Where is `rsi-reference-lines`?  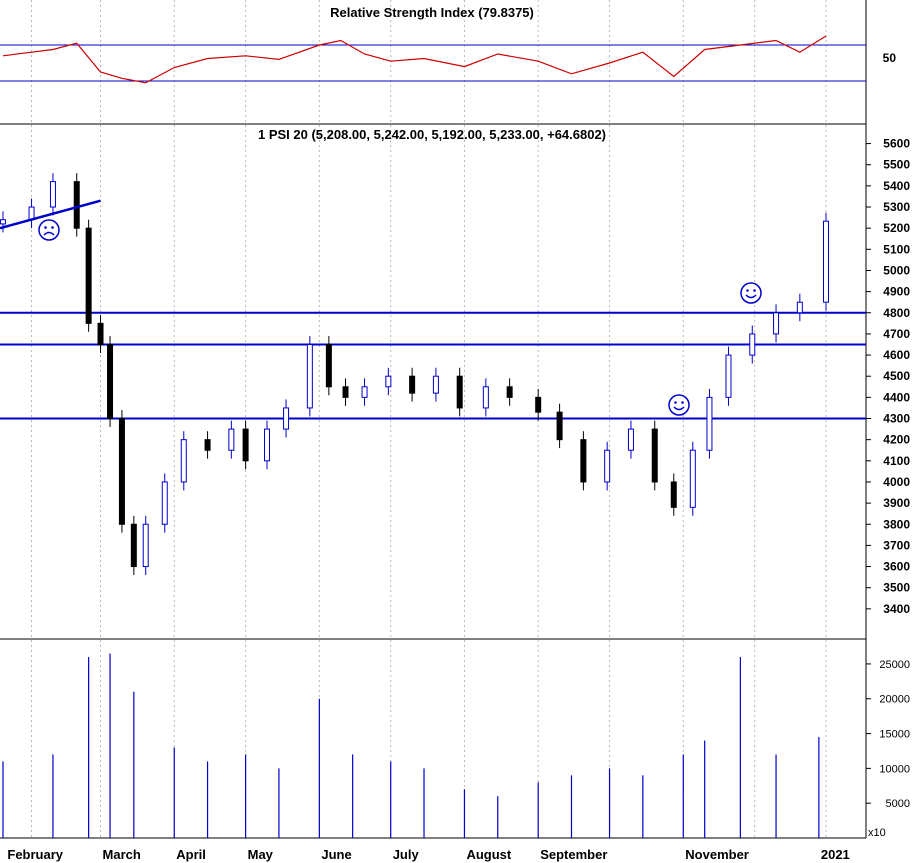
rsi-reference-lines is located at coordinates (433, 63).